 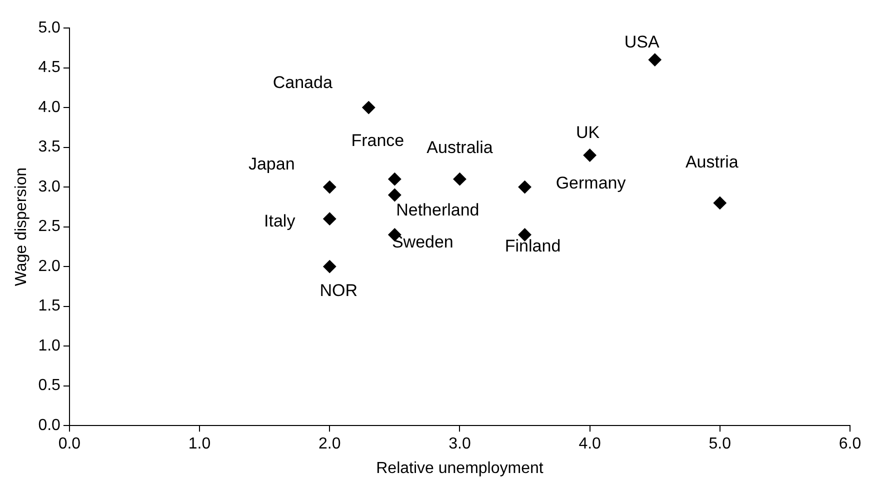 I want to click on y-tick-label: 1.5, so click(x=49, y=306).